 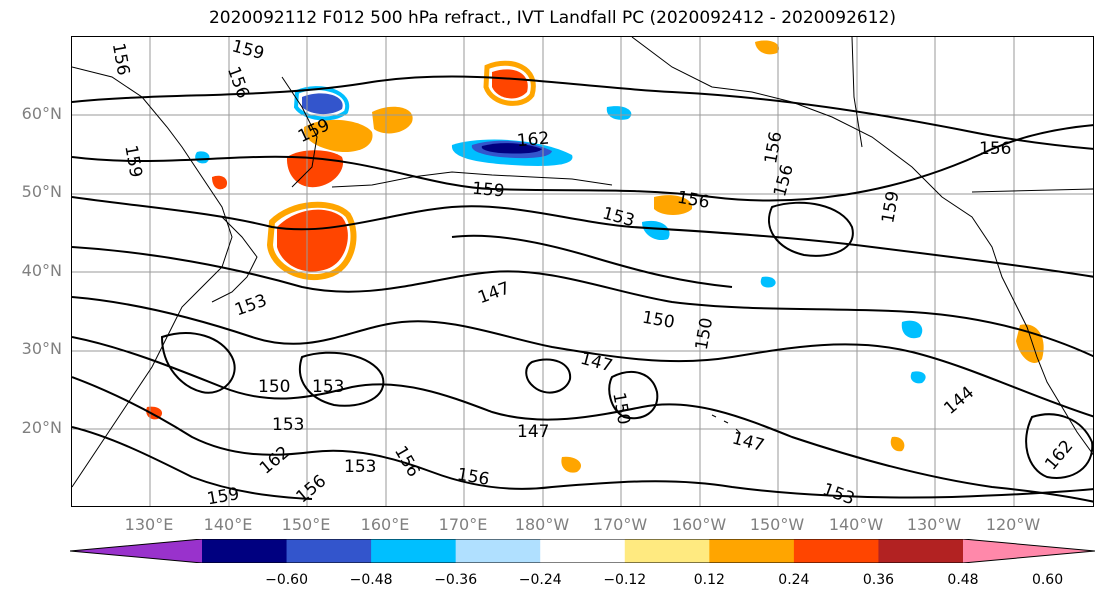 I want to click on colorbar, so click(x=582, y=551).